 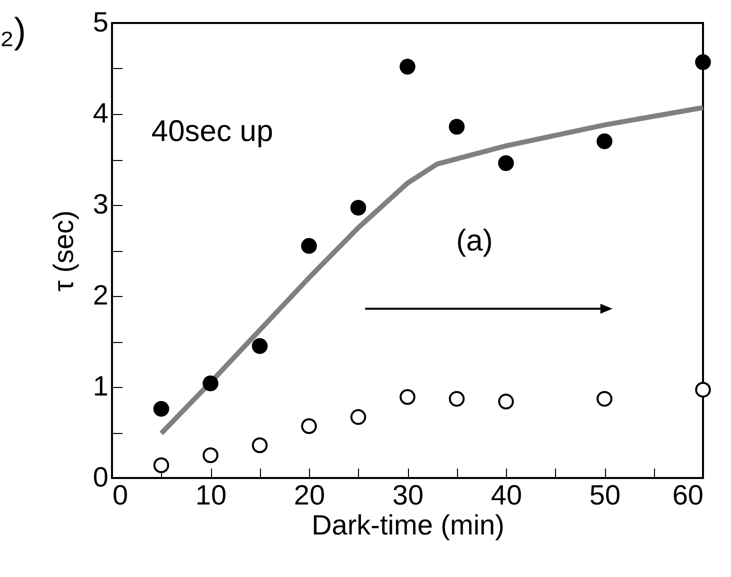 What do you see at coordinates (408, 525) in the screenshot?
I see `x-axis-title: Dark-time (min)` at bounding box center [408, 525].